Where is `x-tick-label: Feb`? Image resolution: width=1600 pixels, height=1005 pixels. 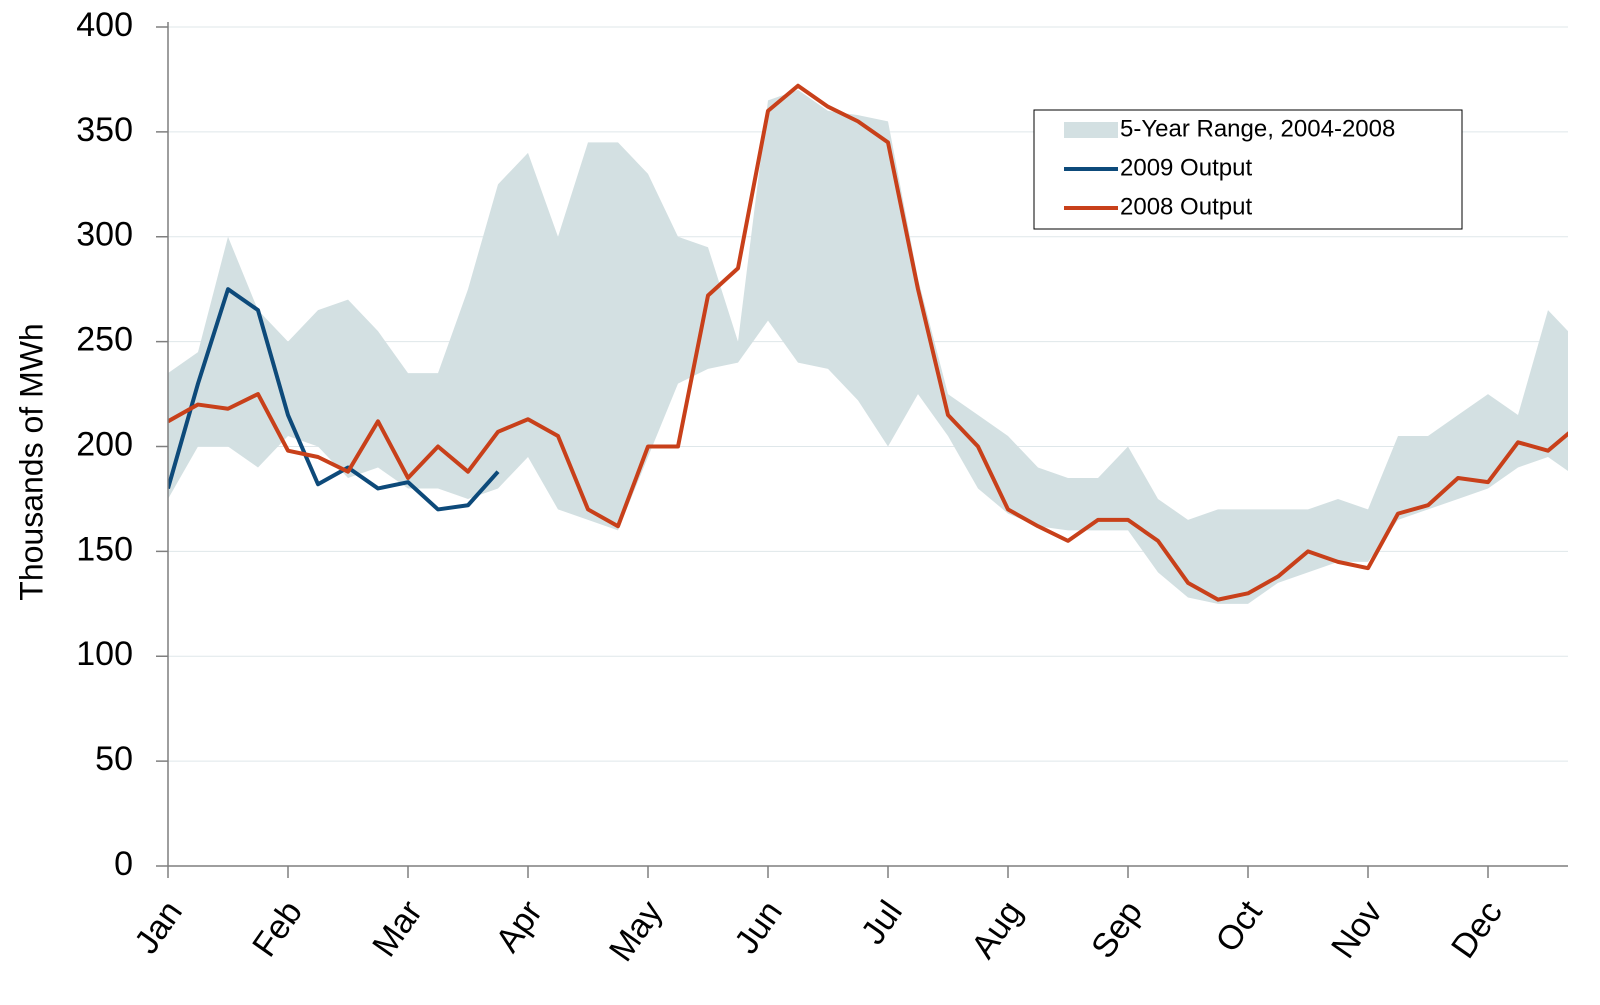
x-tick-label: Feb is located at coordinates (277, 929).